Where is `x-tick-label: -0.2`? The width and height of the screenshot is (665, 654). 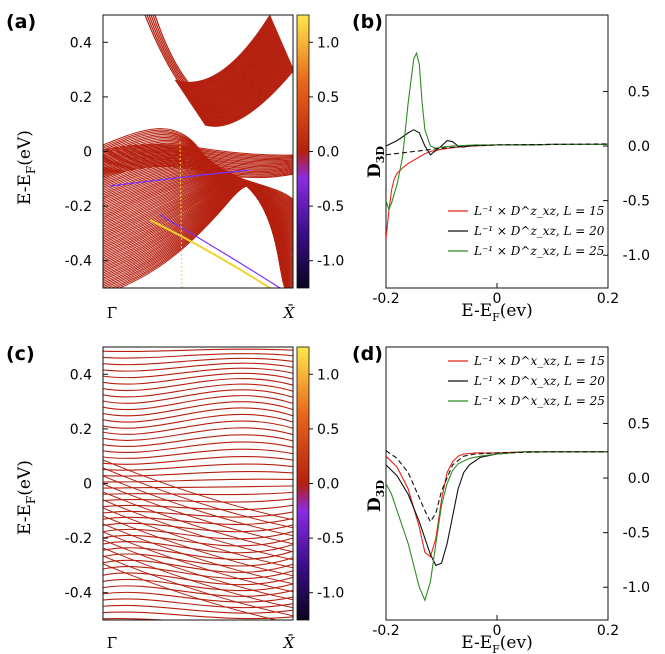
x-tick-label: -0.2 is located at coordinates (385, 299).